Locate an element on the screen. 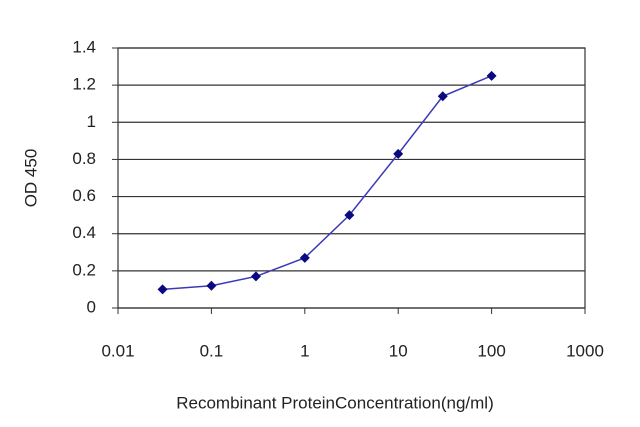 This screenshot has width=640, height=427. y-tick-label: 0.4 is located at coordinates (84, 232).